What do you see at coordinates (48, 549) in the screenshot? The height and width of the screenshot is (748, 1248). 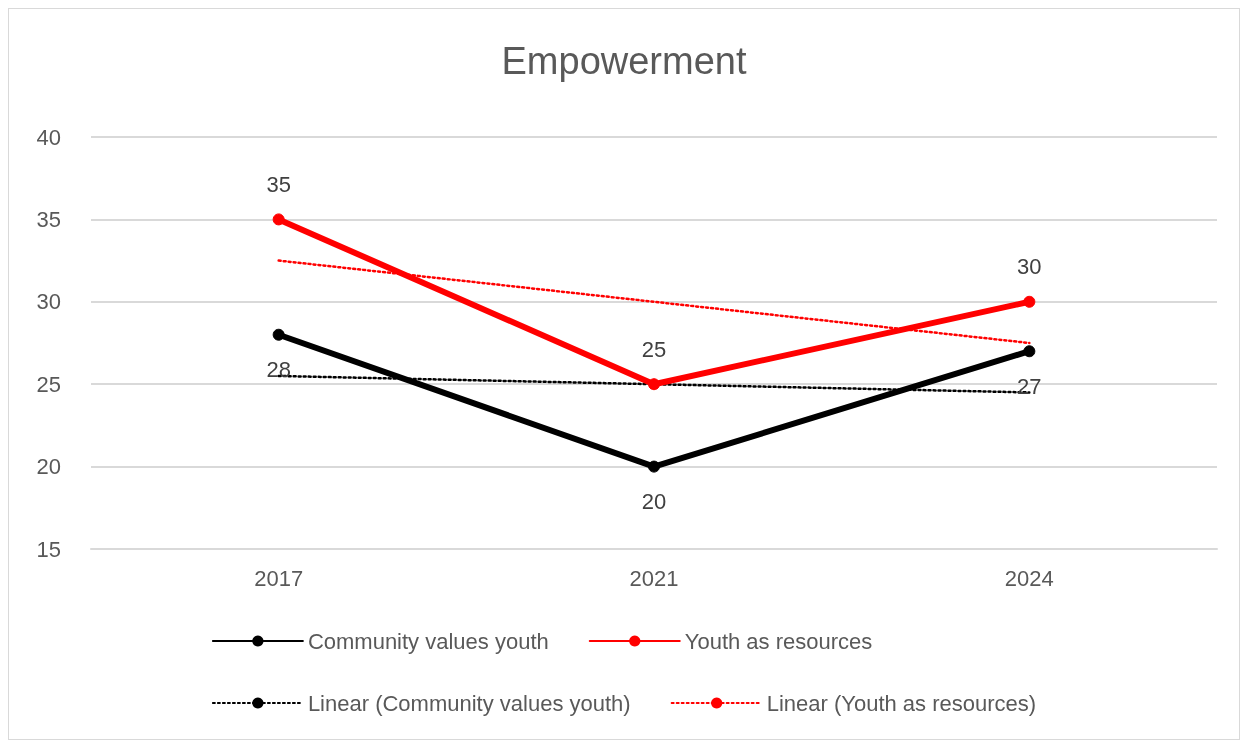 I see `y-tick-label: 15` at bounding box center [48, 549].